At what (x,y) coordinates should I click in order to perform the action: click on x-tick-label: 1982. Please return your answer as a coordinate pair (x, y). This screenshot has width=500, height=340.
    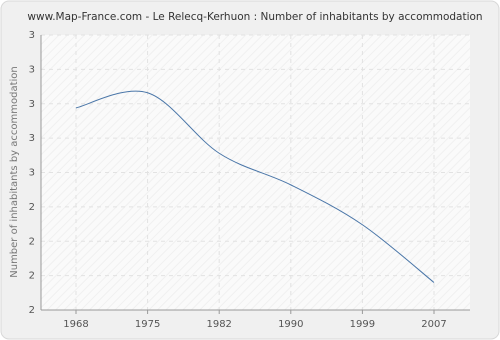
    Looking at the image, I should click on (218, 324).